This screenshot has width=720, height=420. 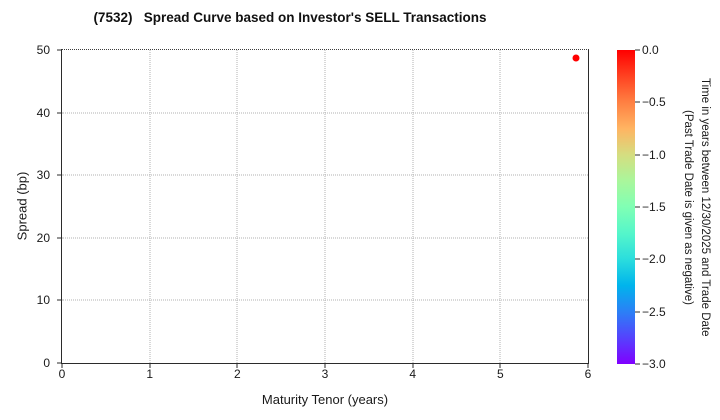 I want to click on y-tick-label: 0, so click(x=46, y=363).